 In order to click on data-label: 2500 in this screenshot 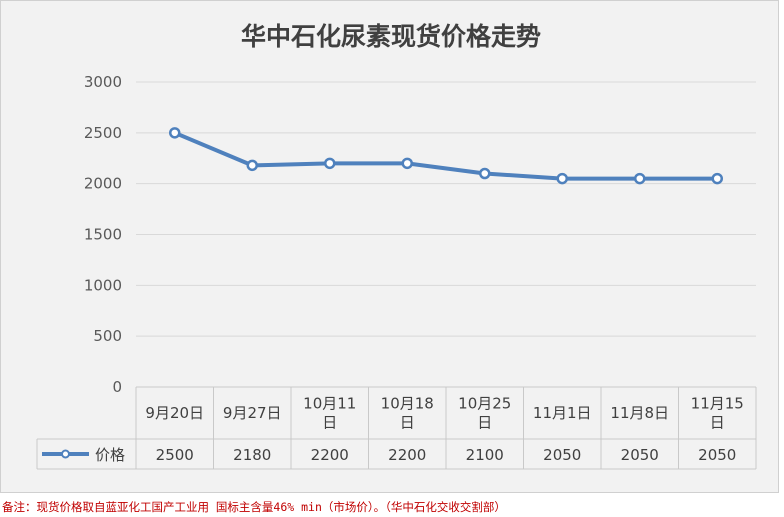, I will do `click(175, 455)`.